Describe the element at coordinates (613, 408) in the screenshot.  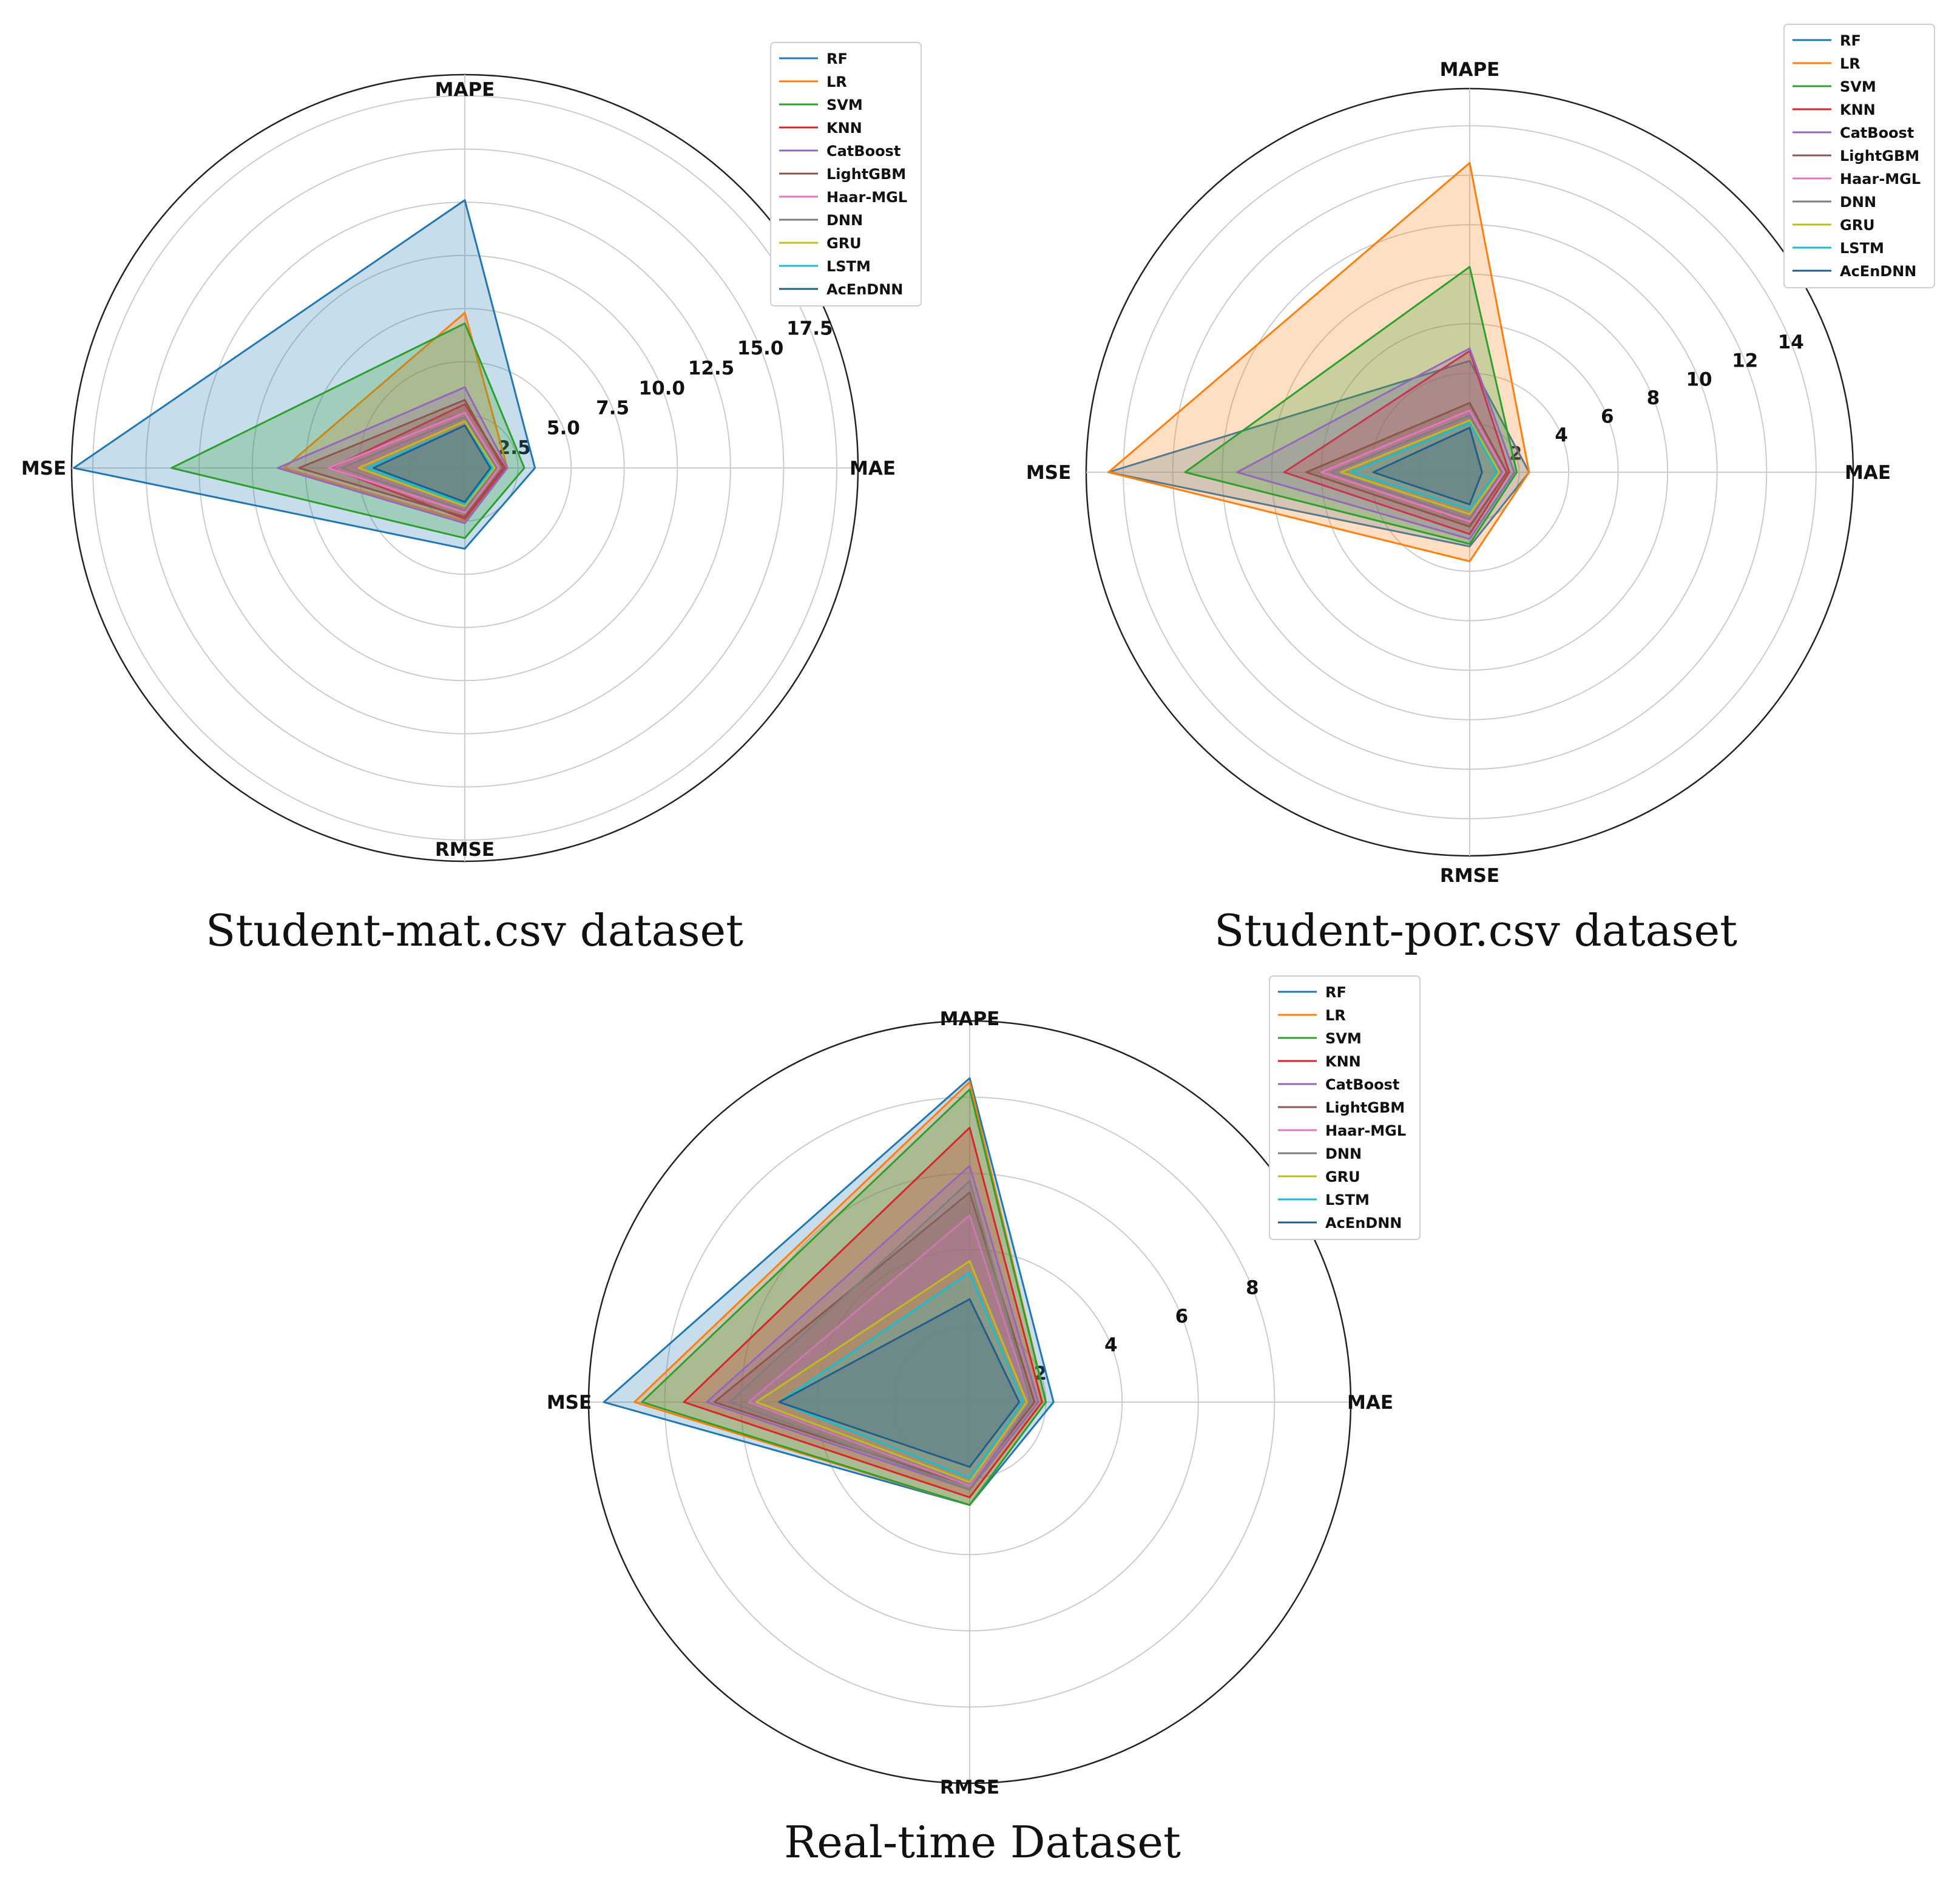
I see `tick-label: 7.5` at that location.